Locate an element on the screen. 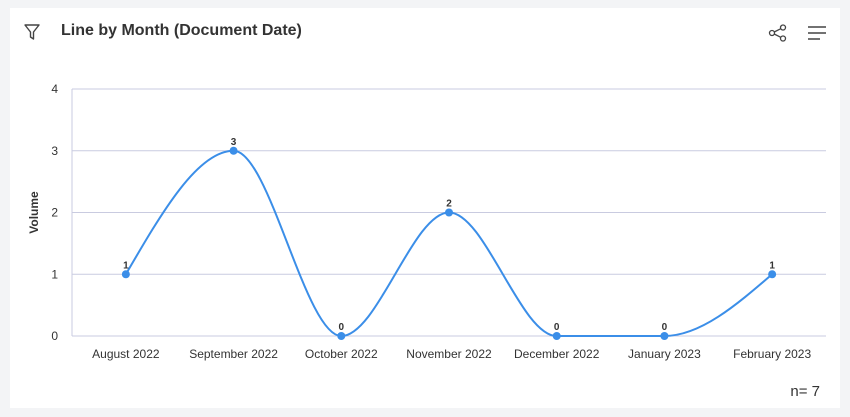 The width and height of the screenshot is (850, 417). y-tick-label: 4 is located at coordinates (54, 89).